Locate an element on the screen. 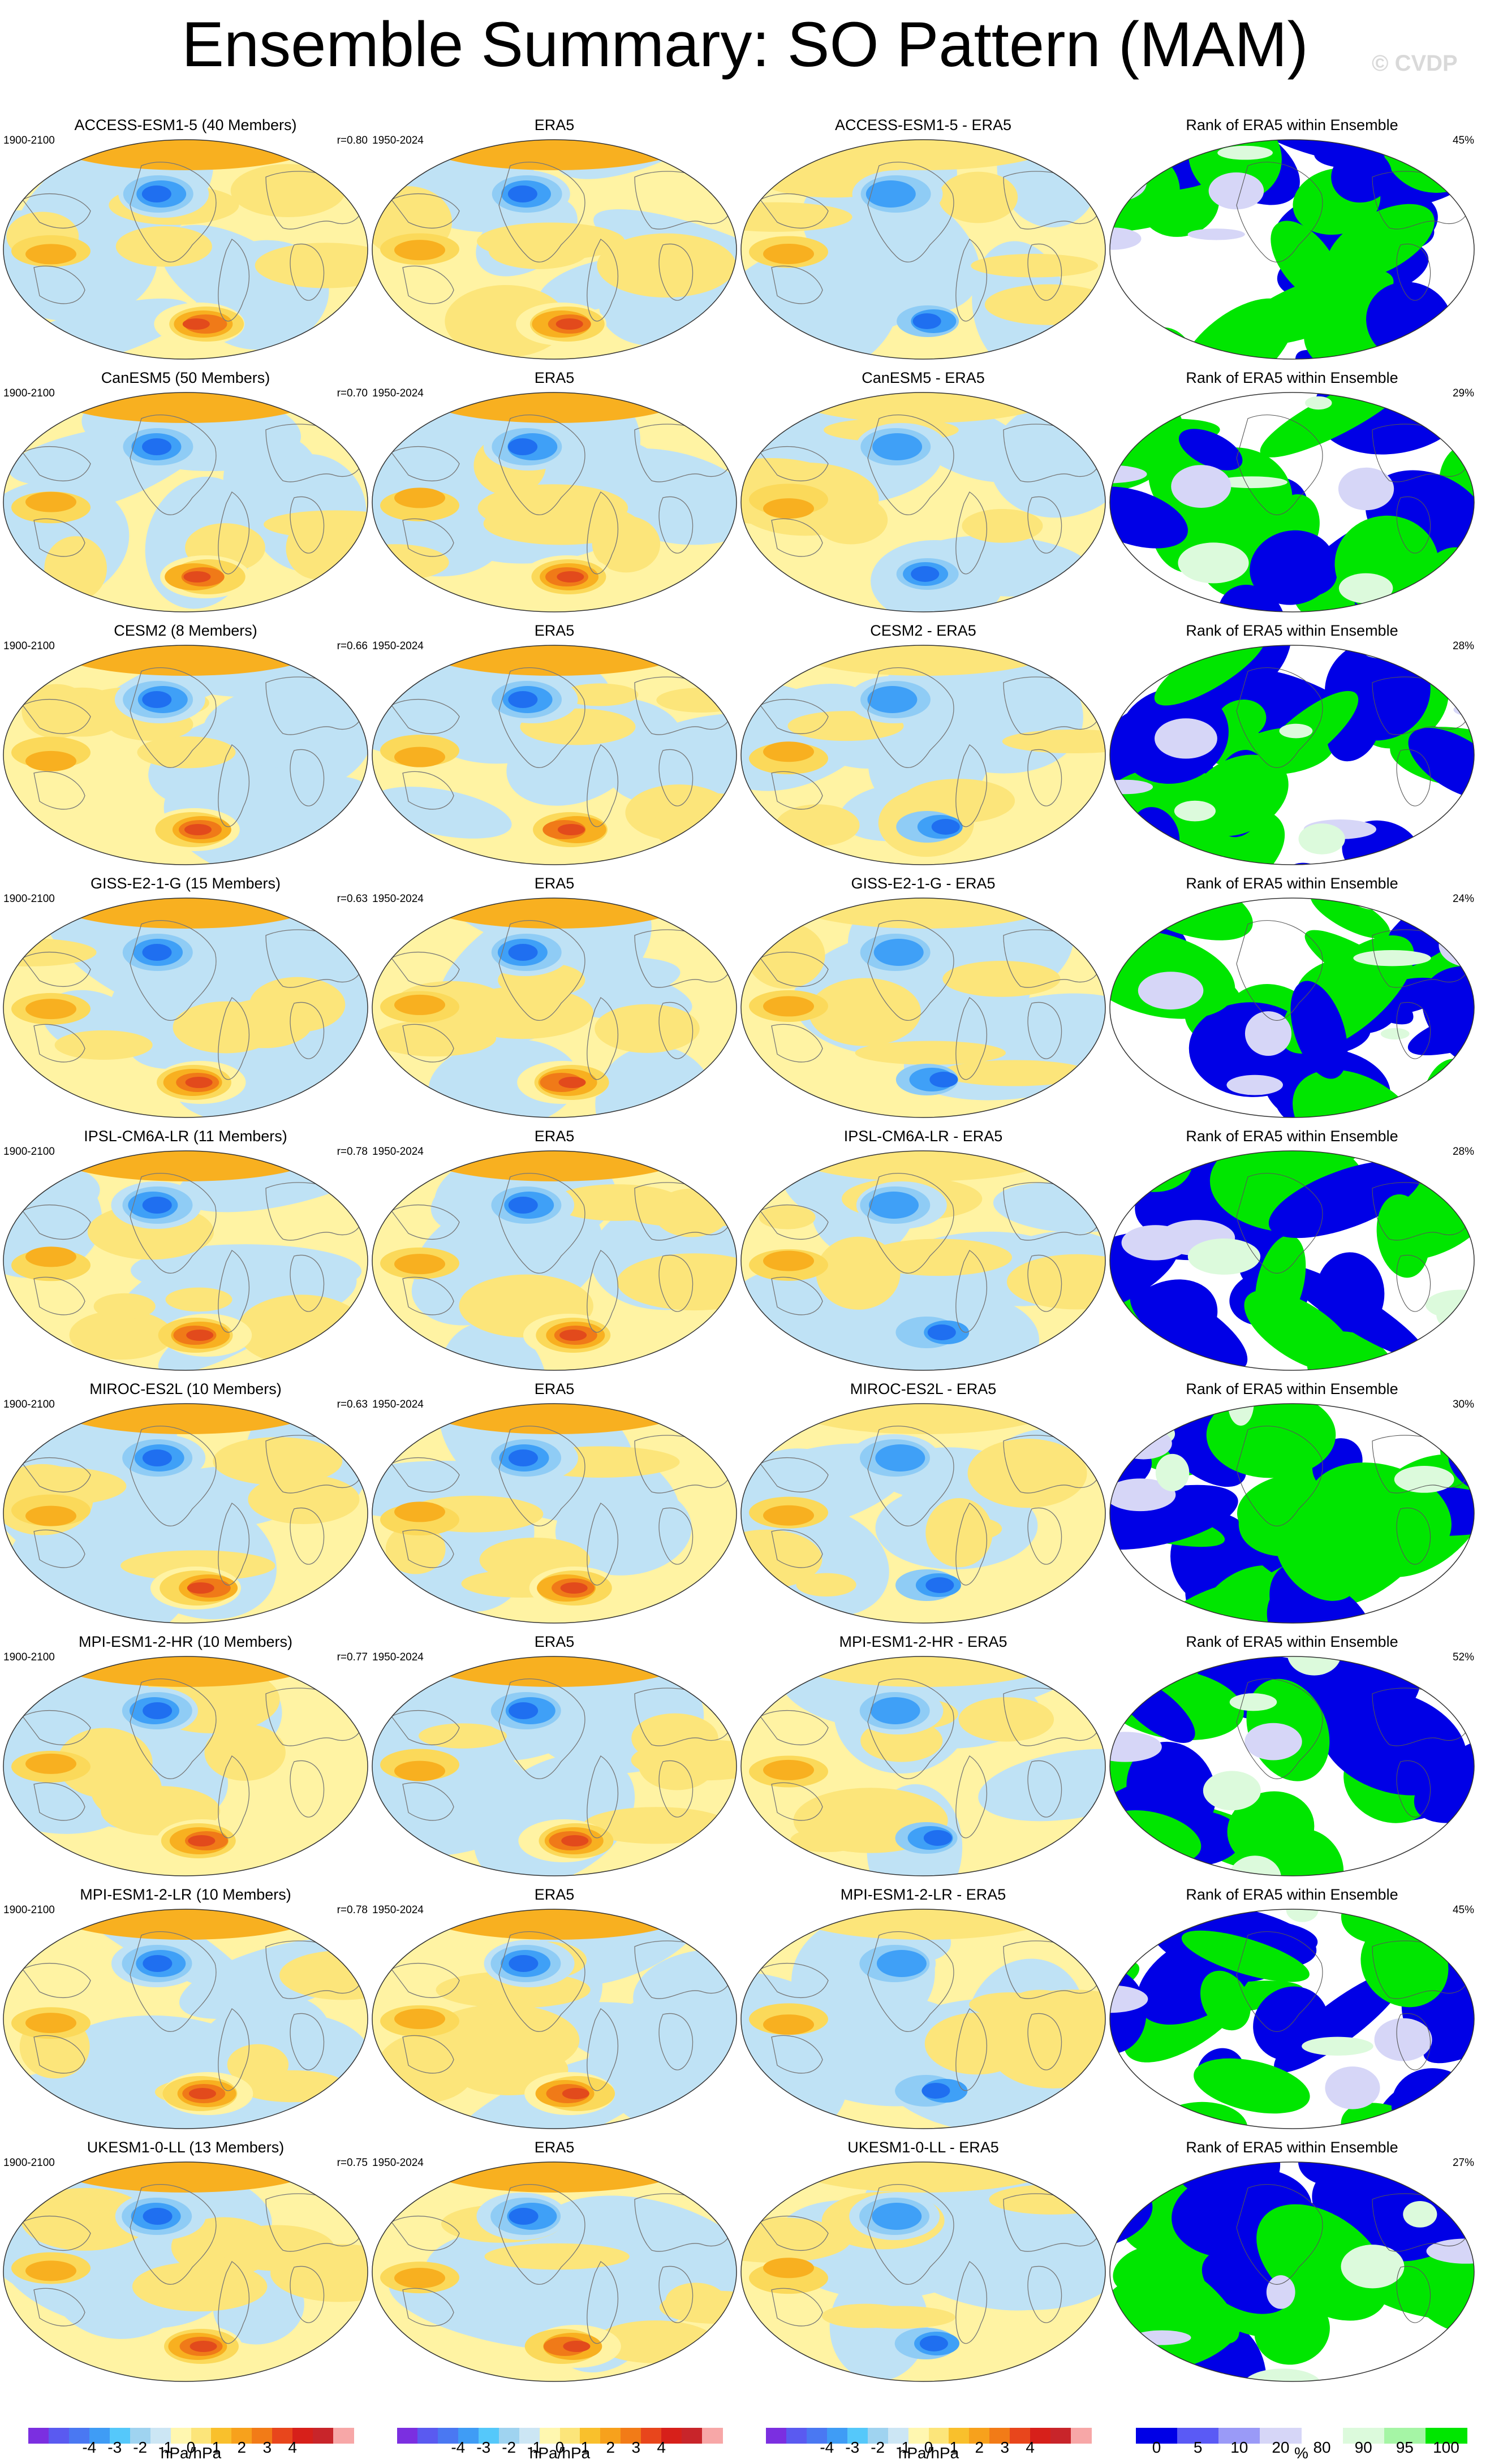 The width and height of the screenshot is (1490, 2464). map-panel-model: GISS-E2-1-G (15 Members) 1900-2100 r=0.63 is located at coordinates (185, 998).